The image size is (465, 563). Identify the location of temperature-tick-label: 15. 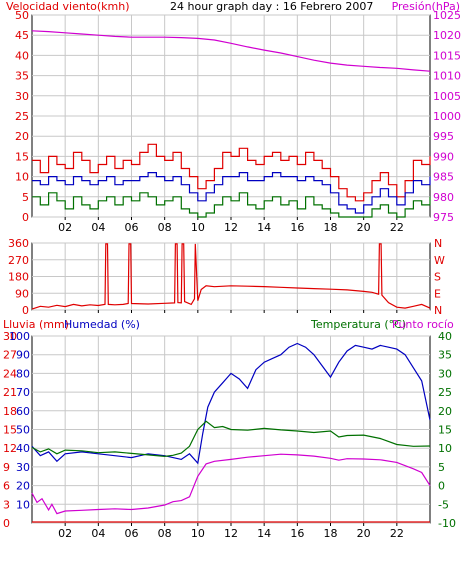
(445, 430).